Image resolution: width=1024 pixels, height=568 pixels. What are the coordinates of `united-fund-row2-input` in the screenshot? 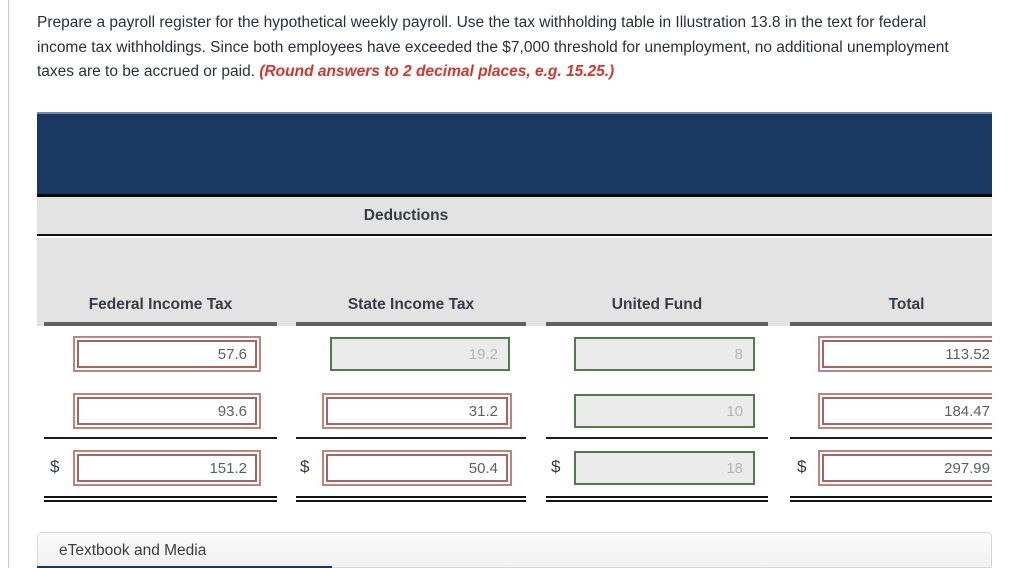 It's located at (664, 411).